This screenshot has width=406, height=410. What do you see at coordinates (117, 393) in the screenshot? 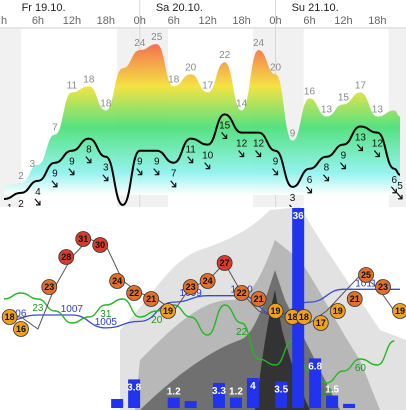
I see `precipitation-value-label: 1` at bounding box center [117, 393].